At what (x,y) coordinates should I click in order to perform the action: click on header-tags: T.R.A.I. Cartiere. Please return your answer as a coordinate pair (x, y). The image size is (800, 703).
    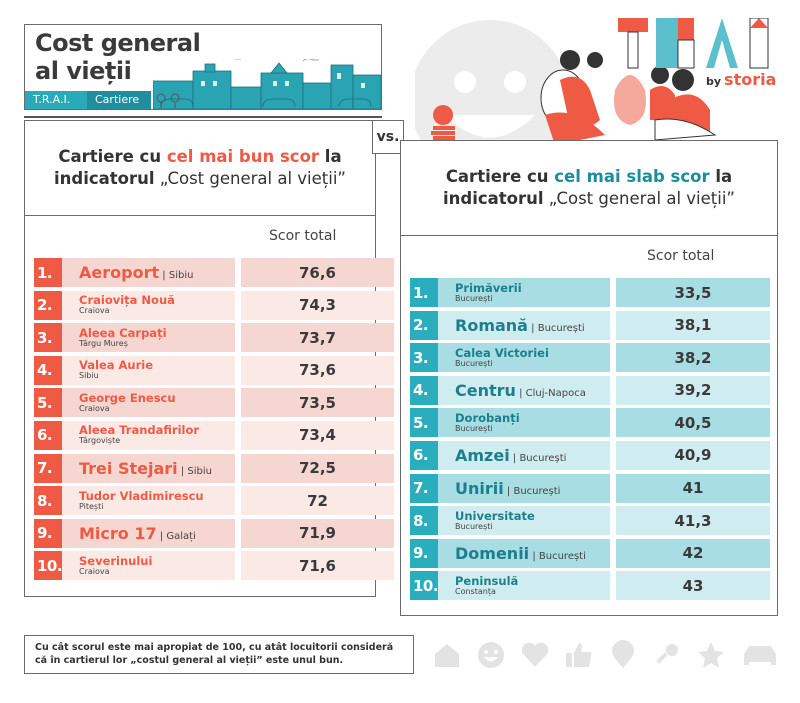
    Looking at the image, I should click on (106, 100).